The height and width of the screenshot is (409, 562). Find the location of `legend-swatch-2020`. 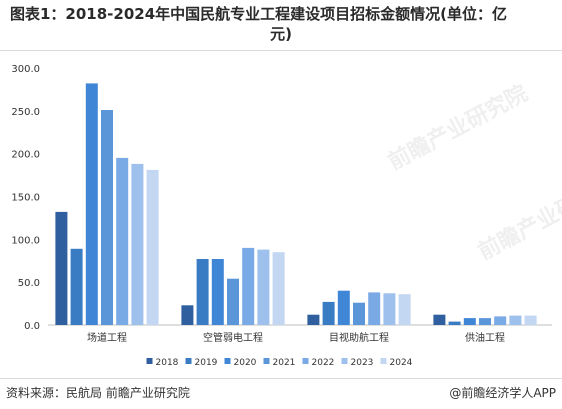

legend-swatch-2020 is located at coordinates (227, 361).